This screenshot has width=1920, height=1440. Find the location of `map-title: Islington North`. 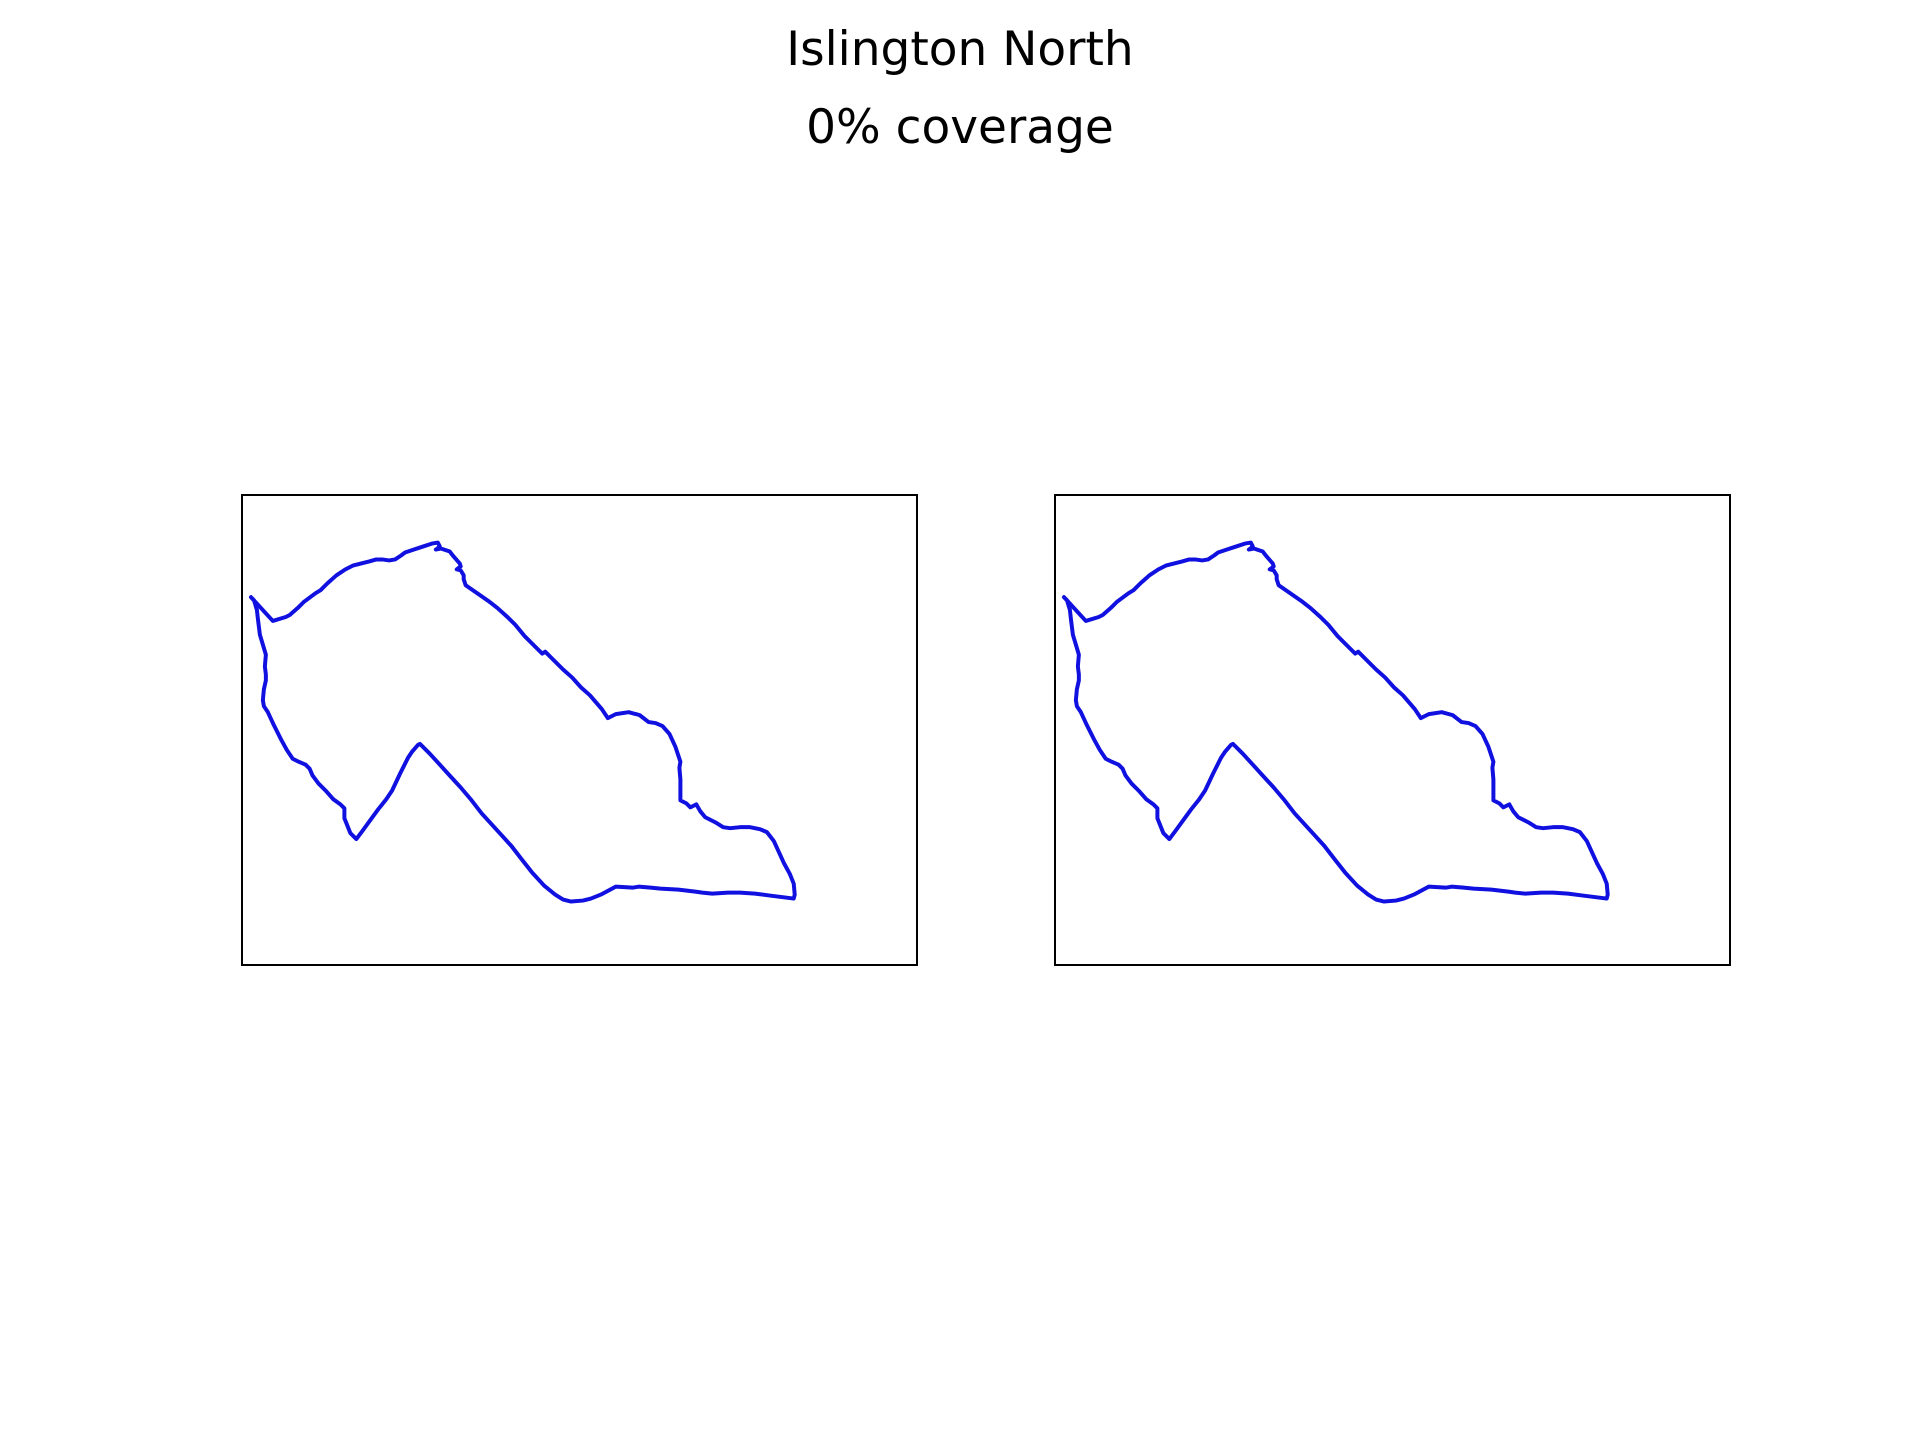

map-title: Islington North is located at coordinates (960, 49).